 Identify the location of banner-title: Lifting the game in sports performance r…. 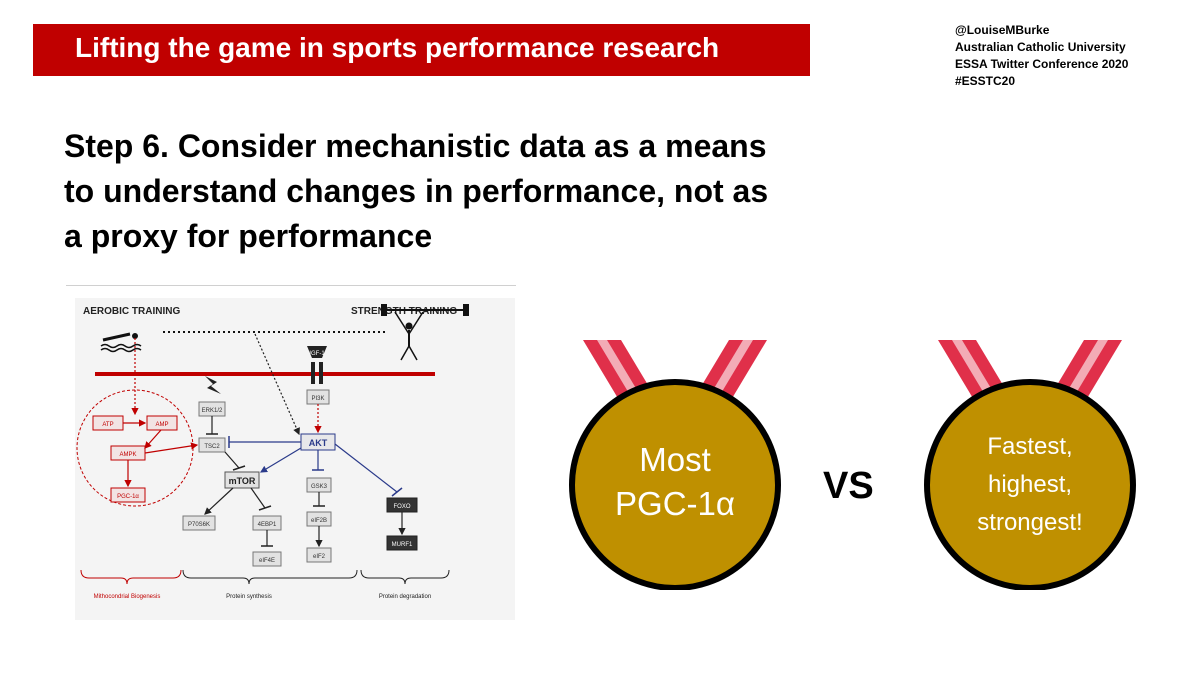
(397, 47).